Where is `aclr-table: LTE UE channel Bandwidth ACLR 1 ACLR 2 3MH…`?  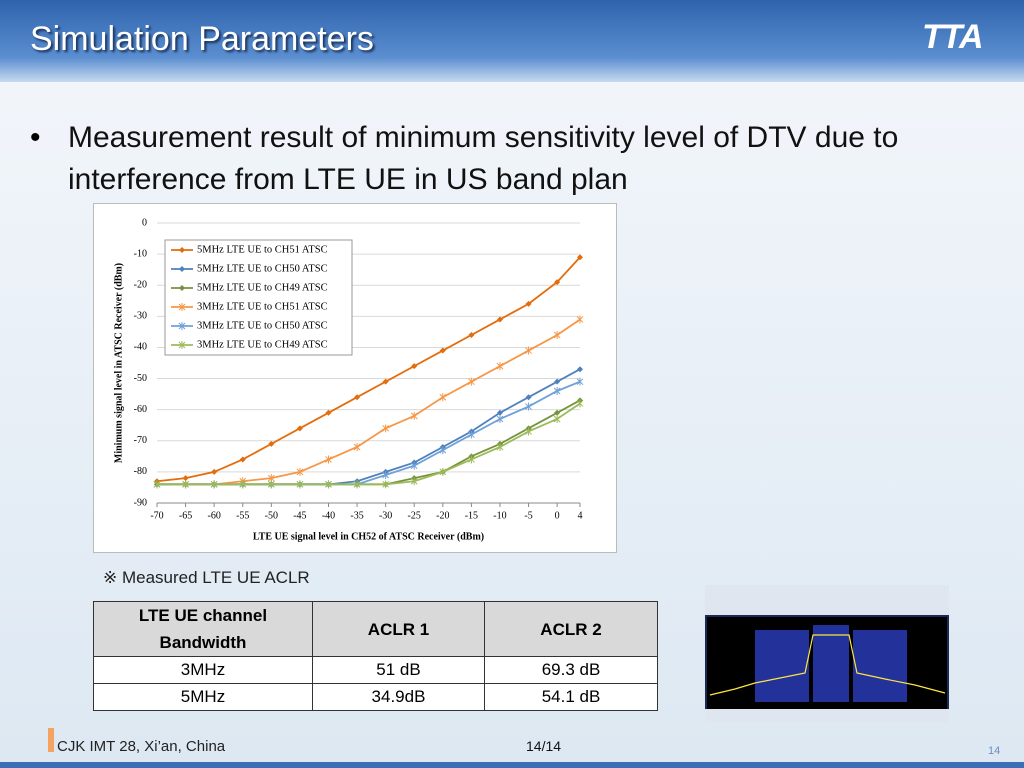 aclr-table: LTE UE channel Bandwidth ACLR 1 ACLR 2 3MH… is located at coordinates (375, 656).